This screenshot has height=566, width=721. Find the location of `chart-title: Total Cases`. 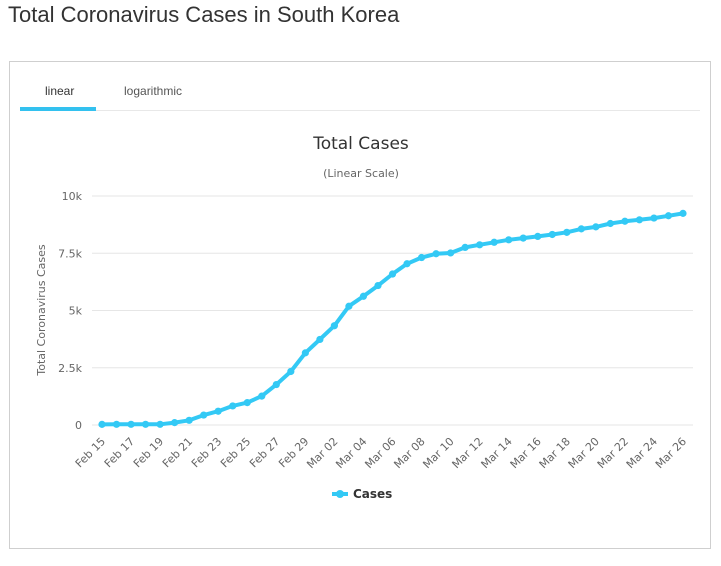

chart-title: Total Cases is located at coordinates (360, 144).